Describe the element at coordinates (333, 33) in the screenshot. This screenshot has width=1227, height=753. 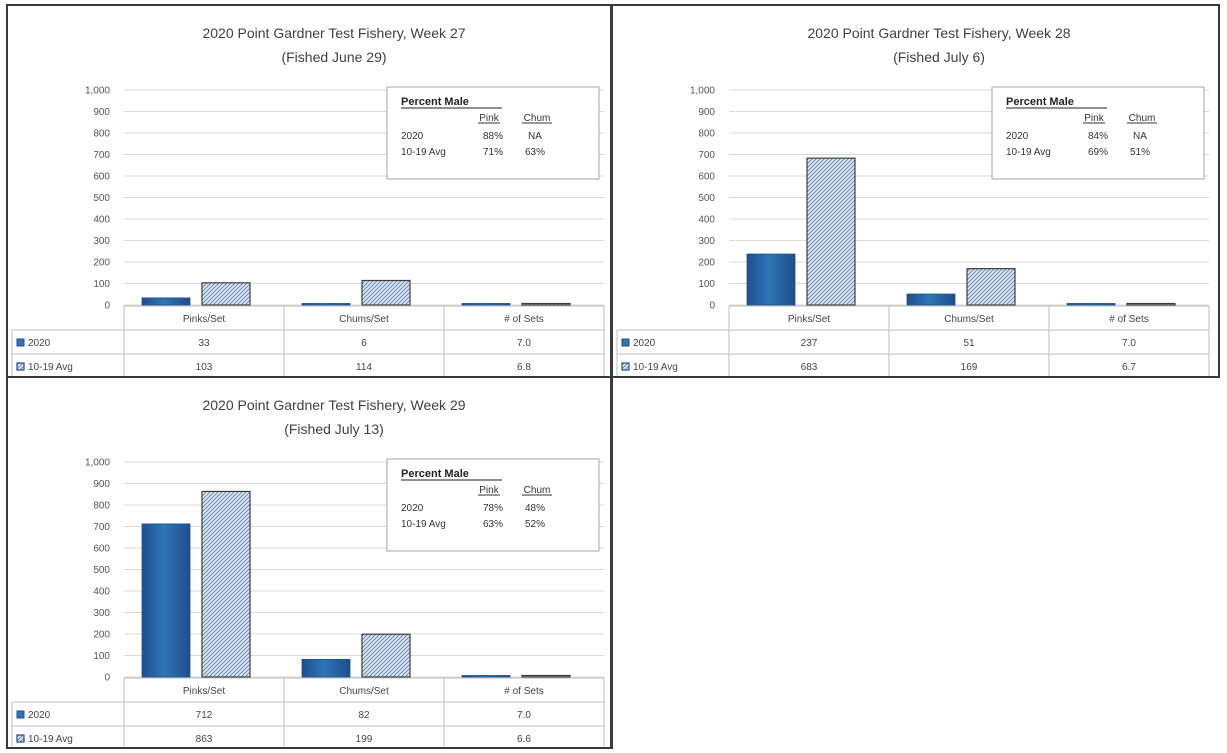
I see `chart-title: 2020 Point Gardner Test Fishery, Week 27` at that location.